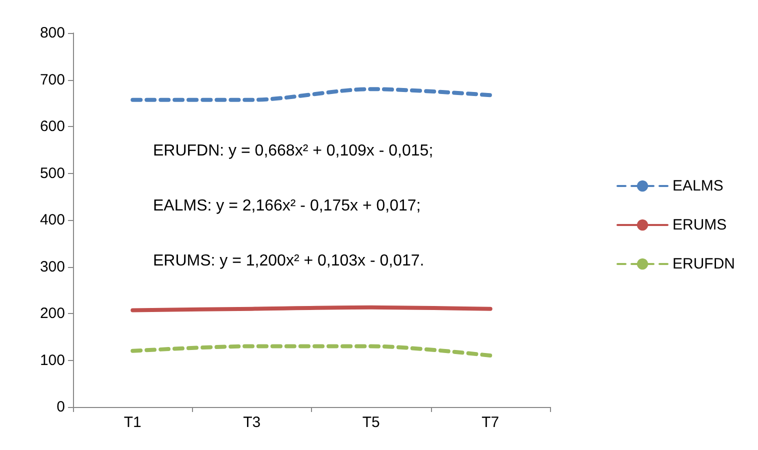 The image size is (758, 450). Describe the element at coordinates (293, 151) in the screenshot. I see `annotation: ERUFDN: y = 0,668x² + 0,109x - 0,015;` at that location.